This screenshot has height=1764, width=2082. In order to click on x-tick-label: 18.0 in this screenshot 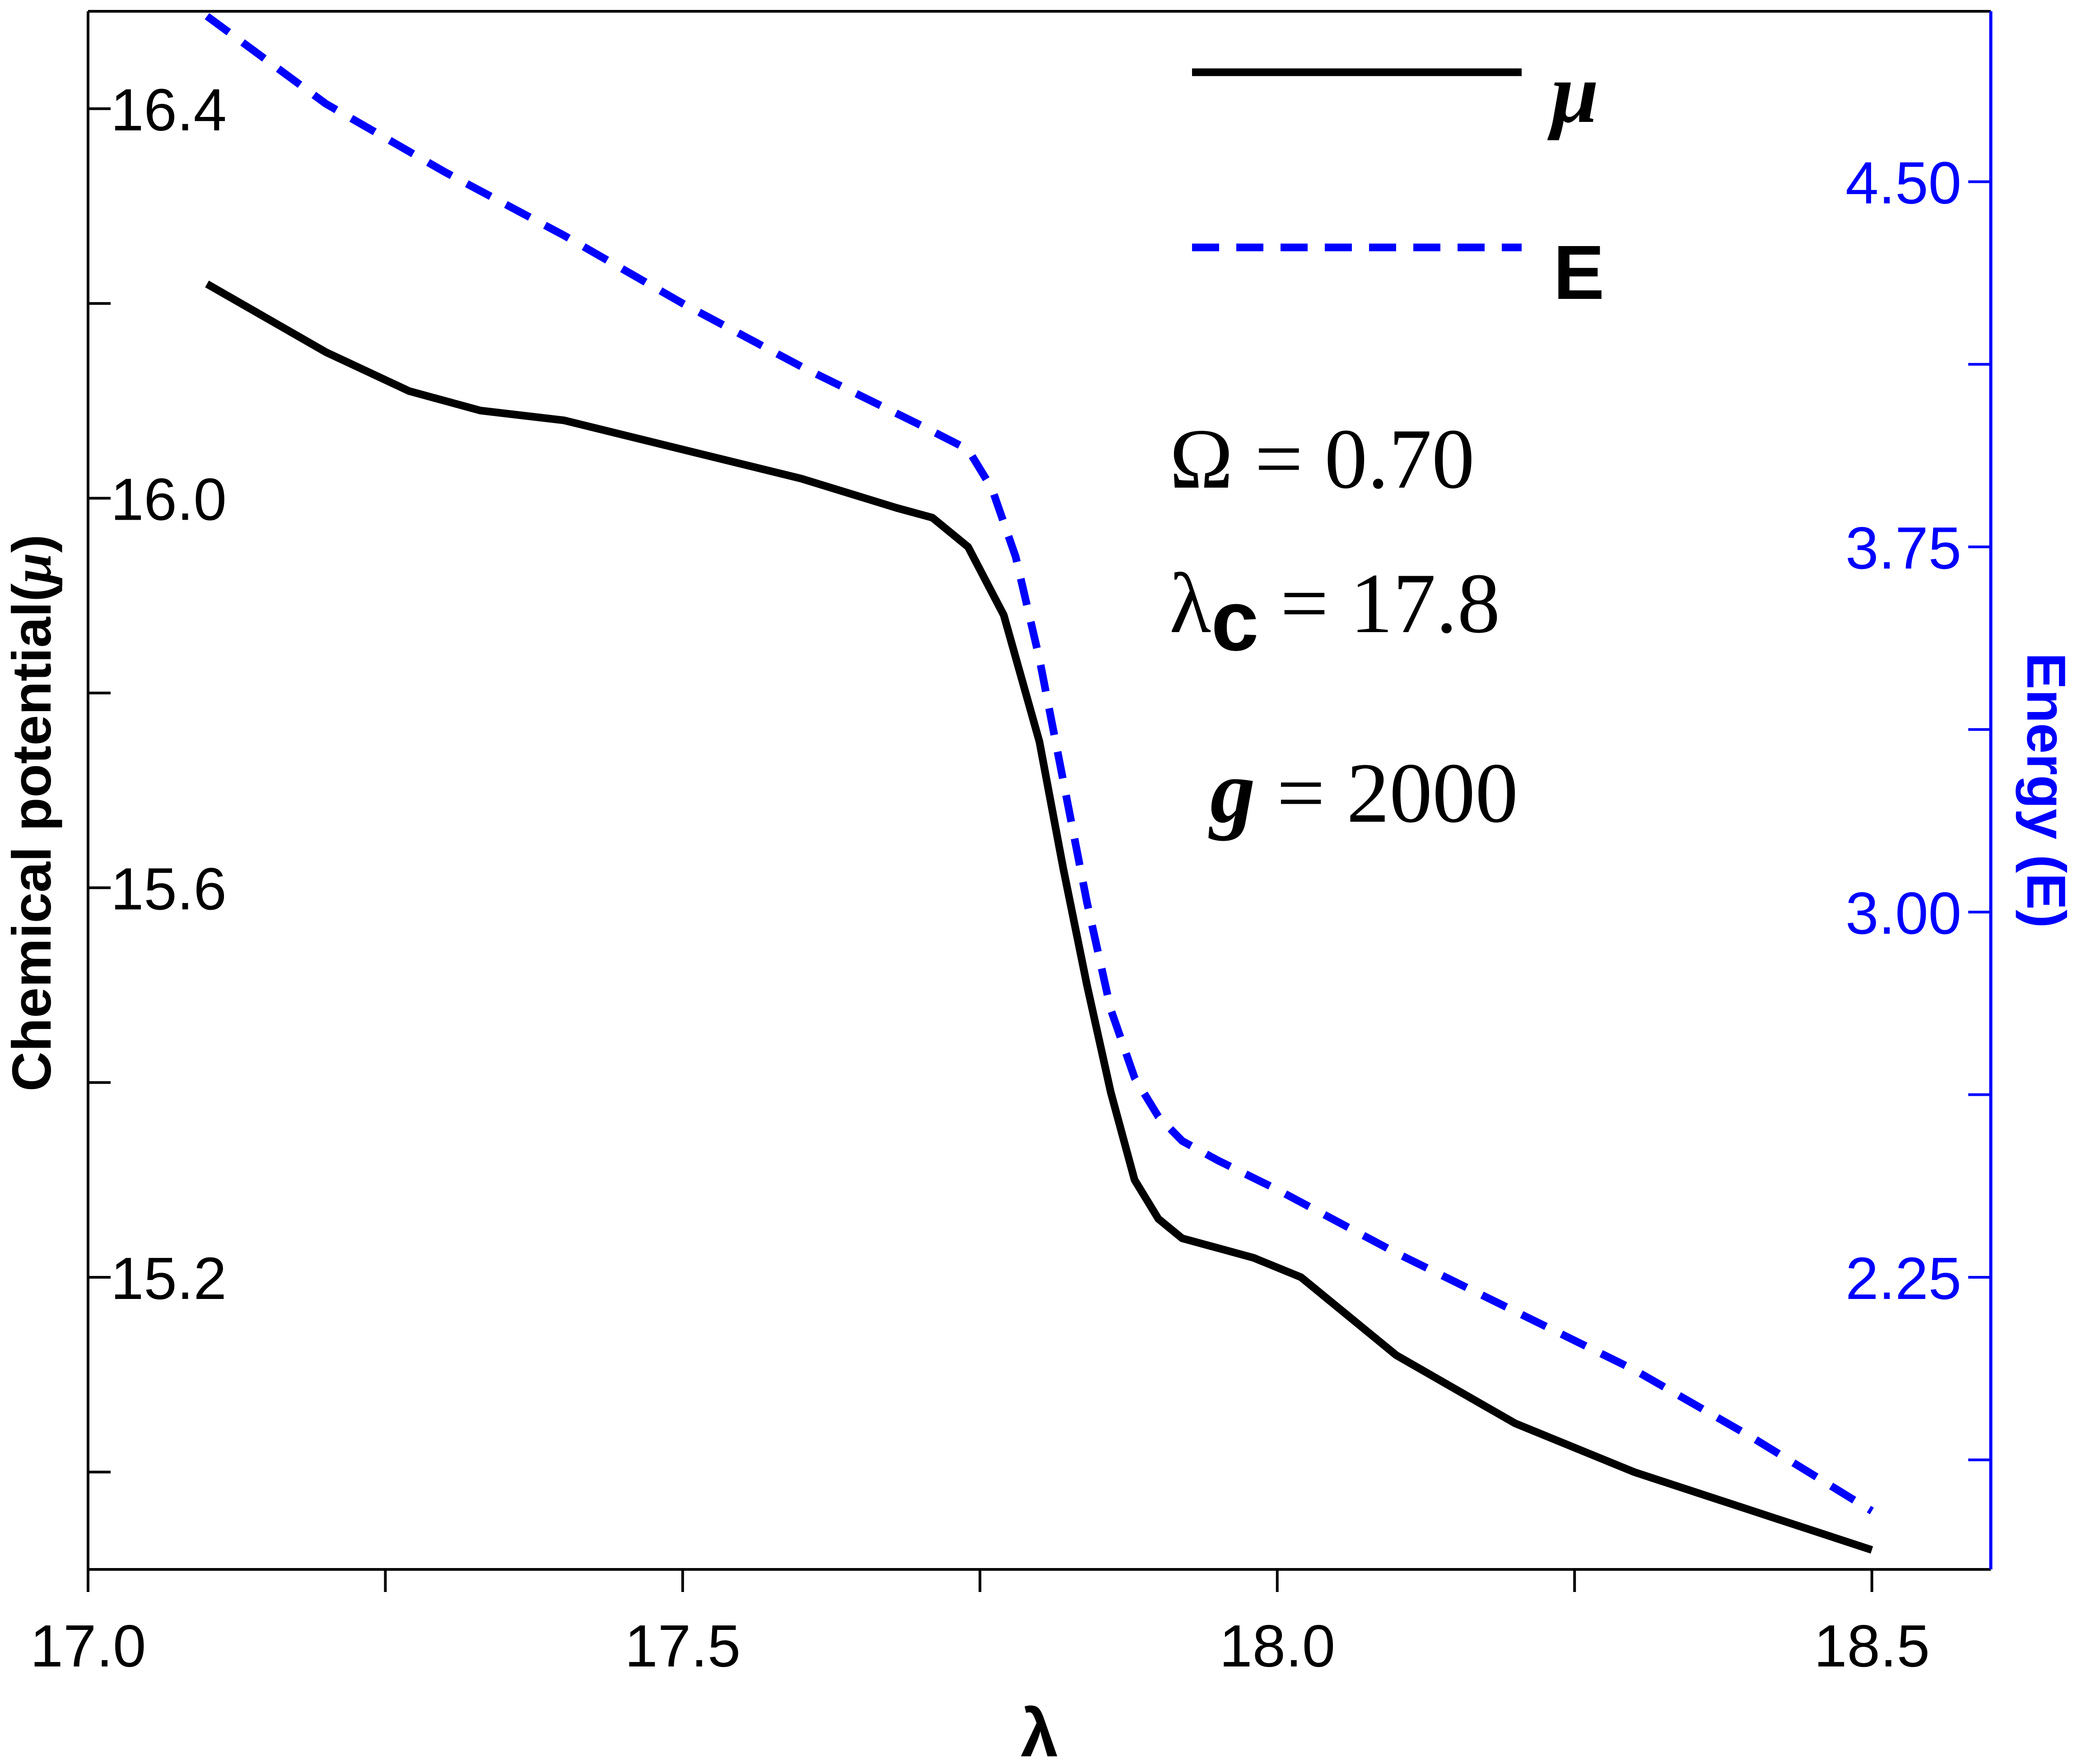, I will do `click(1277, 1646)`.